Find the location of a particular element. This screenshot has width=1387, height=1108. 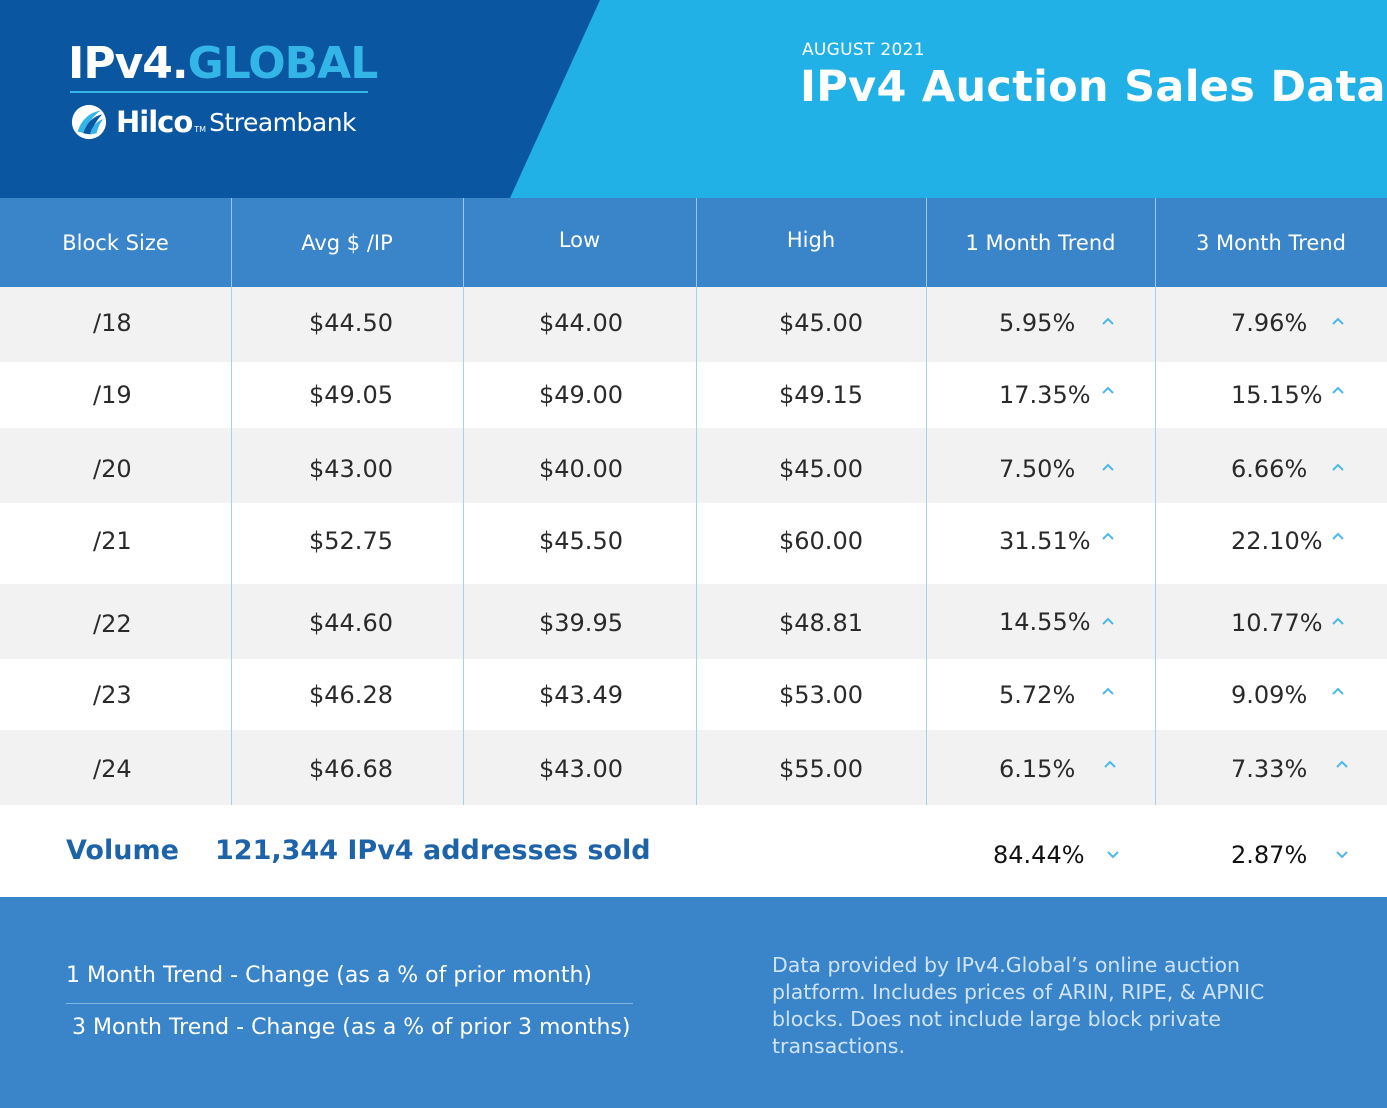

hilco-swoosh-icon is located at coordinates (89, 122).